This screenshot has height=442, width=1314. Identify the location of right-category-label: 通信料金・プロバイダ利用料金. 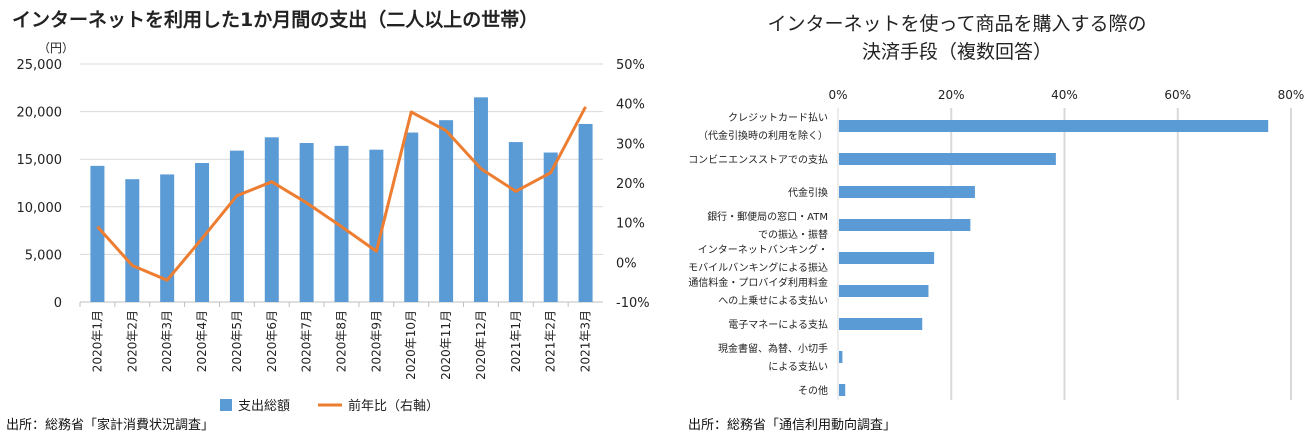
(758, 282).